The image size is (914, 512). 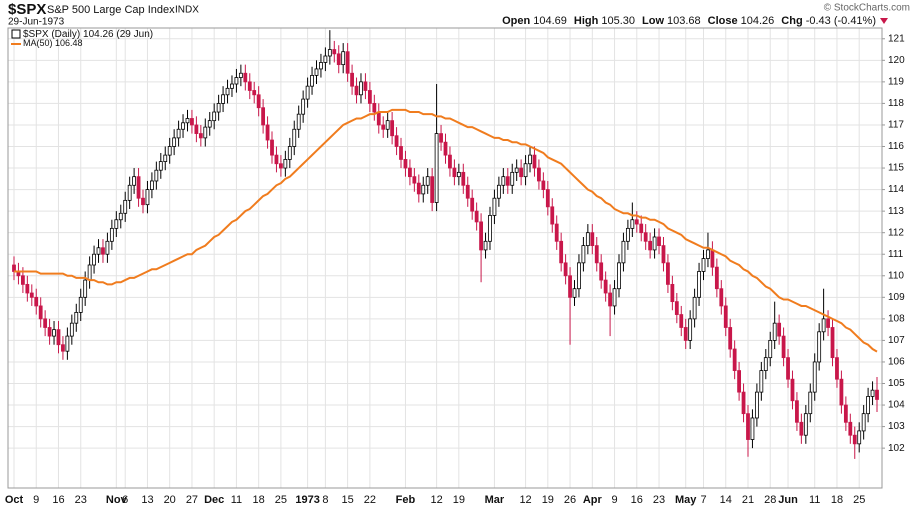 I want to click on quote-label: Chg, so click(x=791, y=21).